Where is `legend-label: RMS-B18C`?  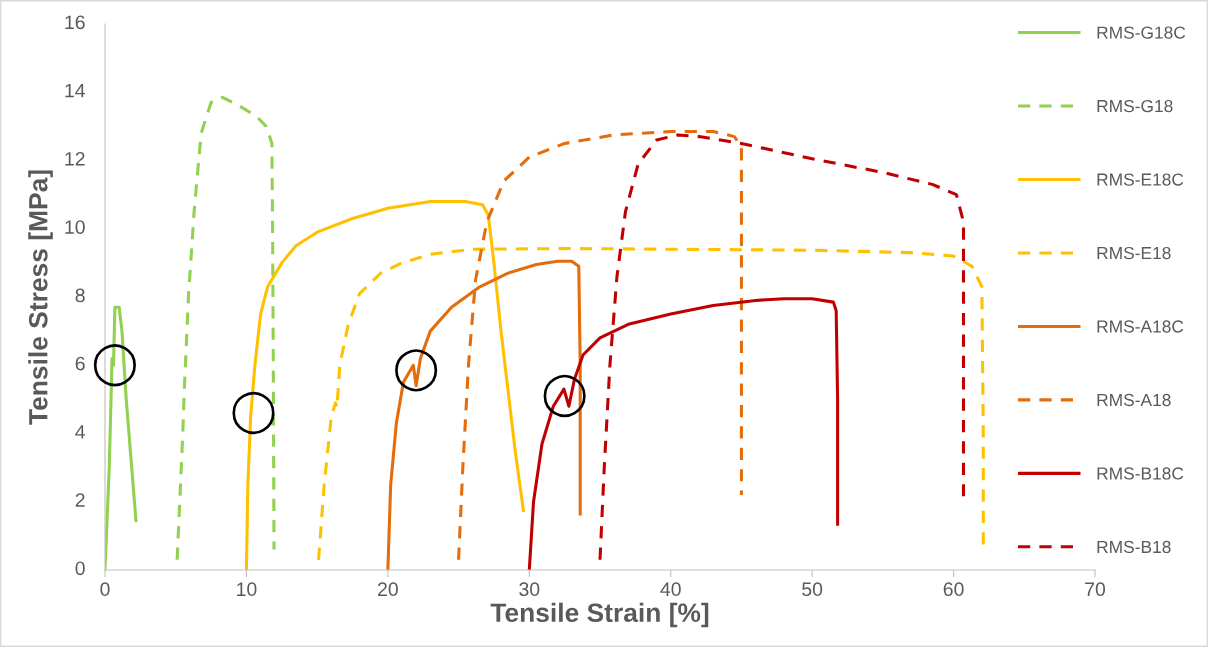
legend-label: RMS-B18C is located at coordinates (1140, 473).